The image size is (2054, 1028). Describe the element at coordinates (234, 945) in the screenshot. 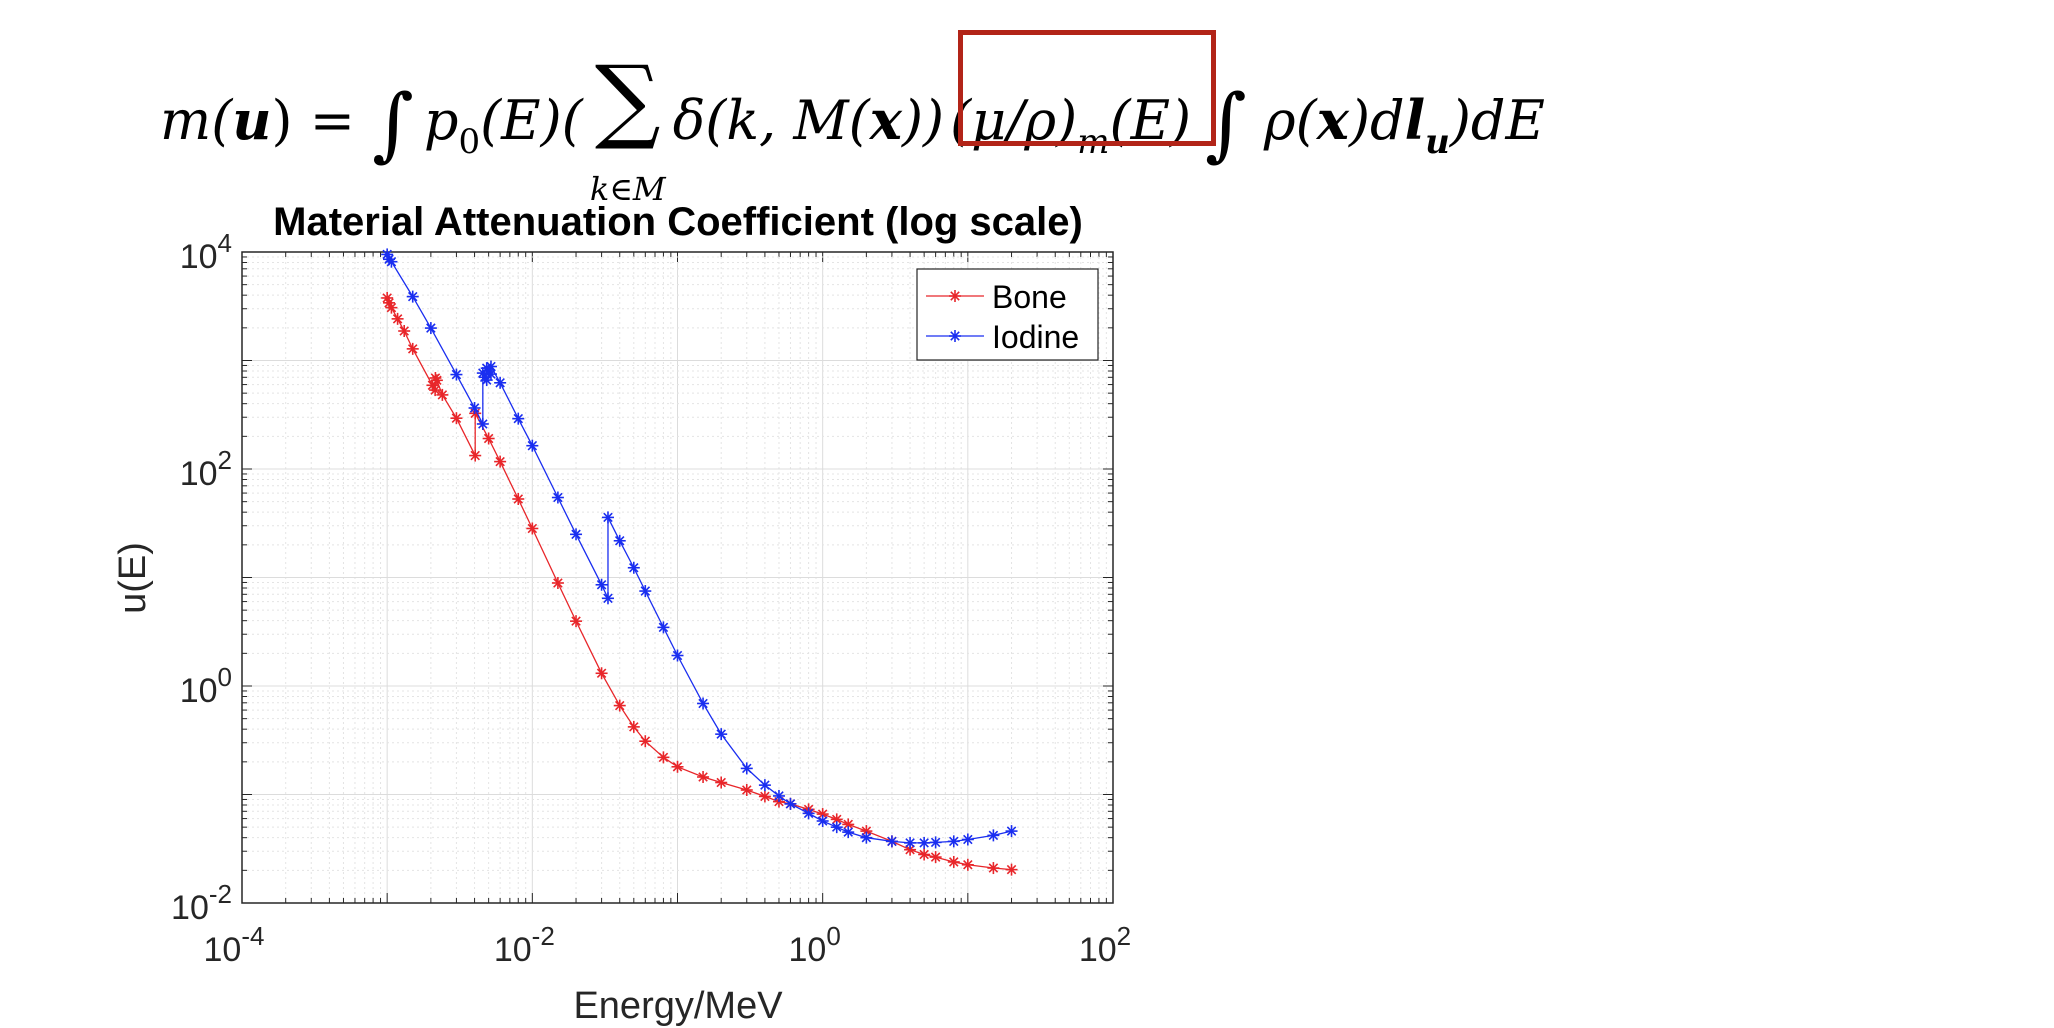

I see `x-tick-label: 10⁻⁴` at that location.